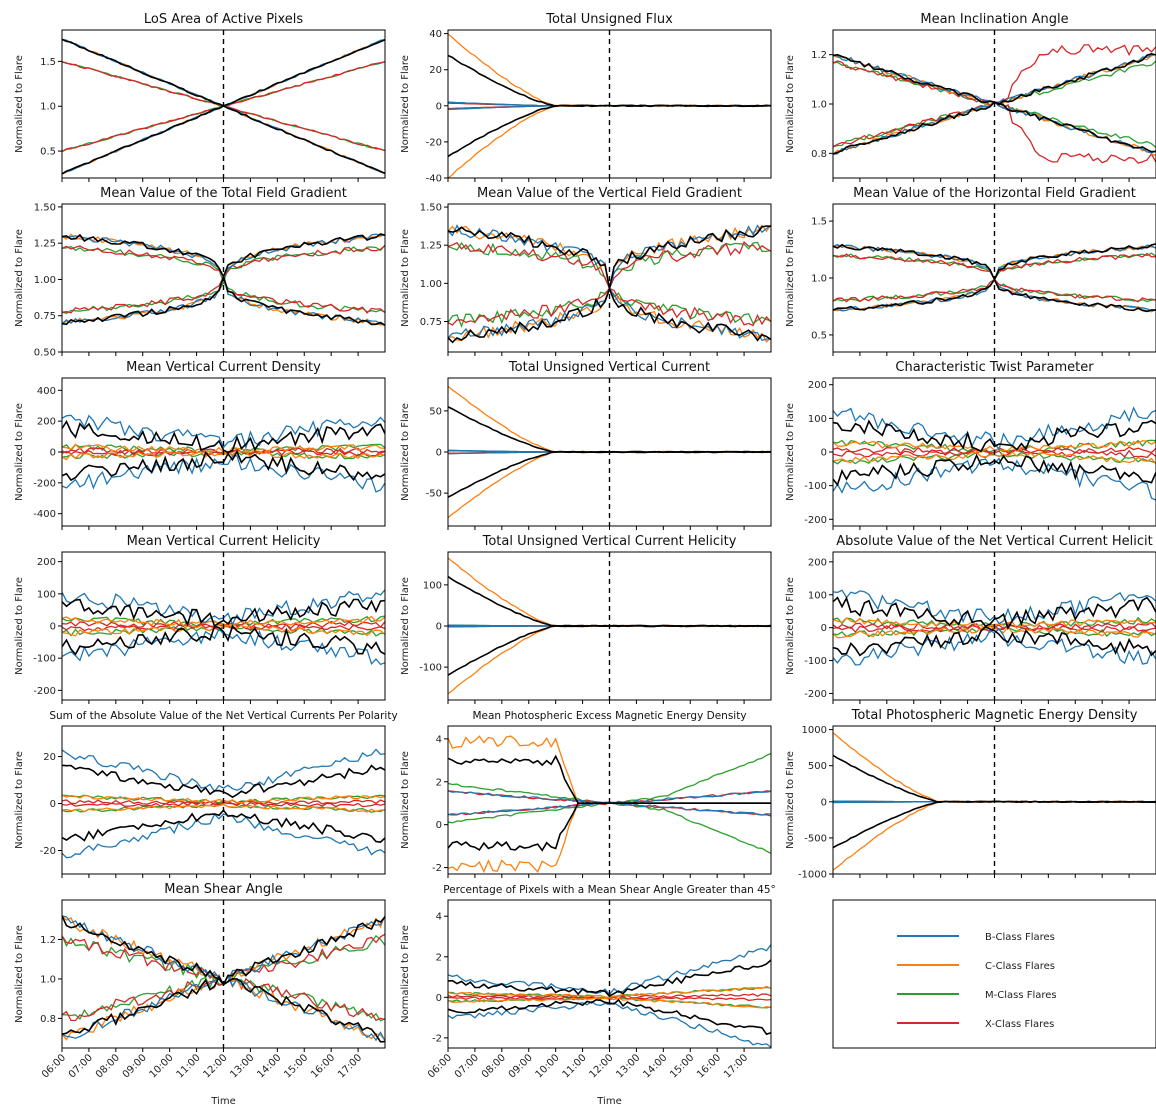 Image resolution: width=1156 pixels, height=1110 pixels. What do you see at coordinates (434, 179) in the screenshot?
I see `y-tick-label: -40` at bounding box center [434, 179].